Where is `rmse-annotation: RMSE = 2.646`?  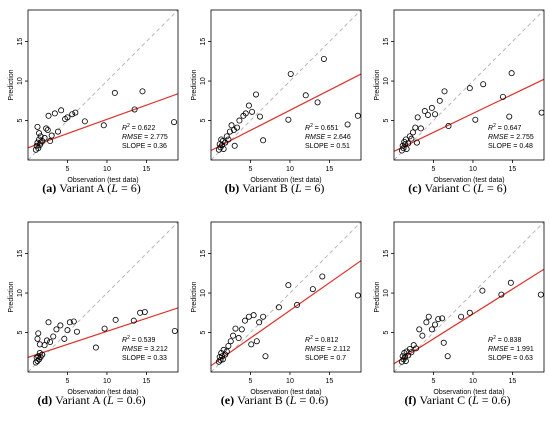 rmse-annotation: RMSE = 2.646 is located at coordinates (328, 137).